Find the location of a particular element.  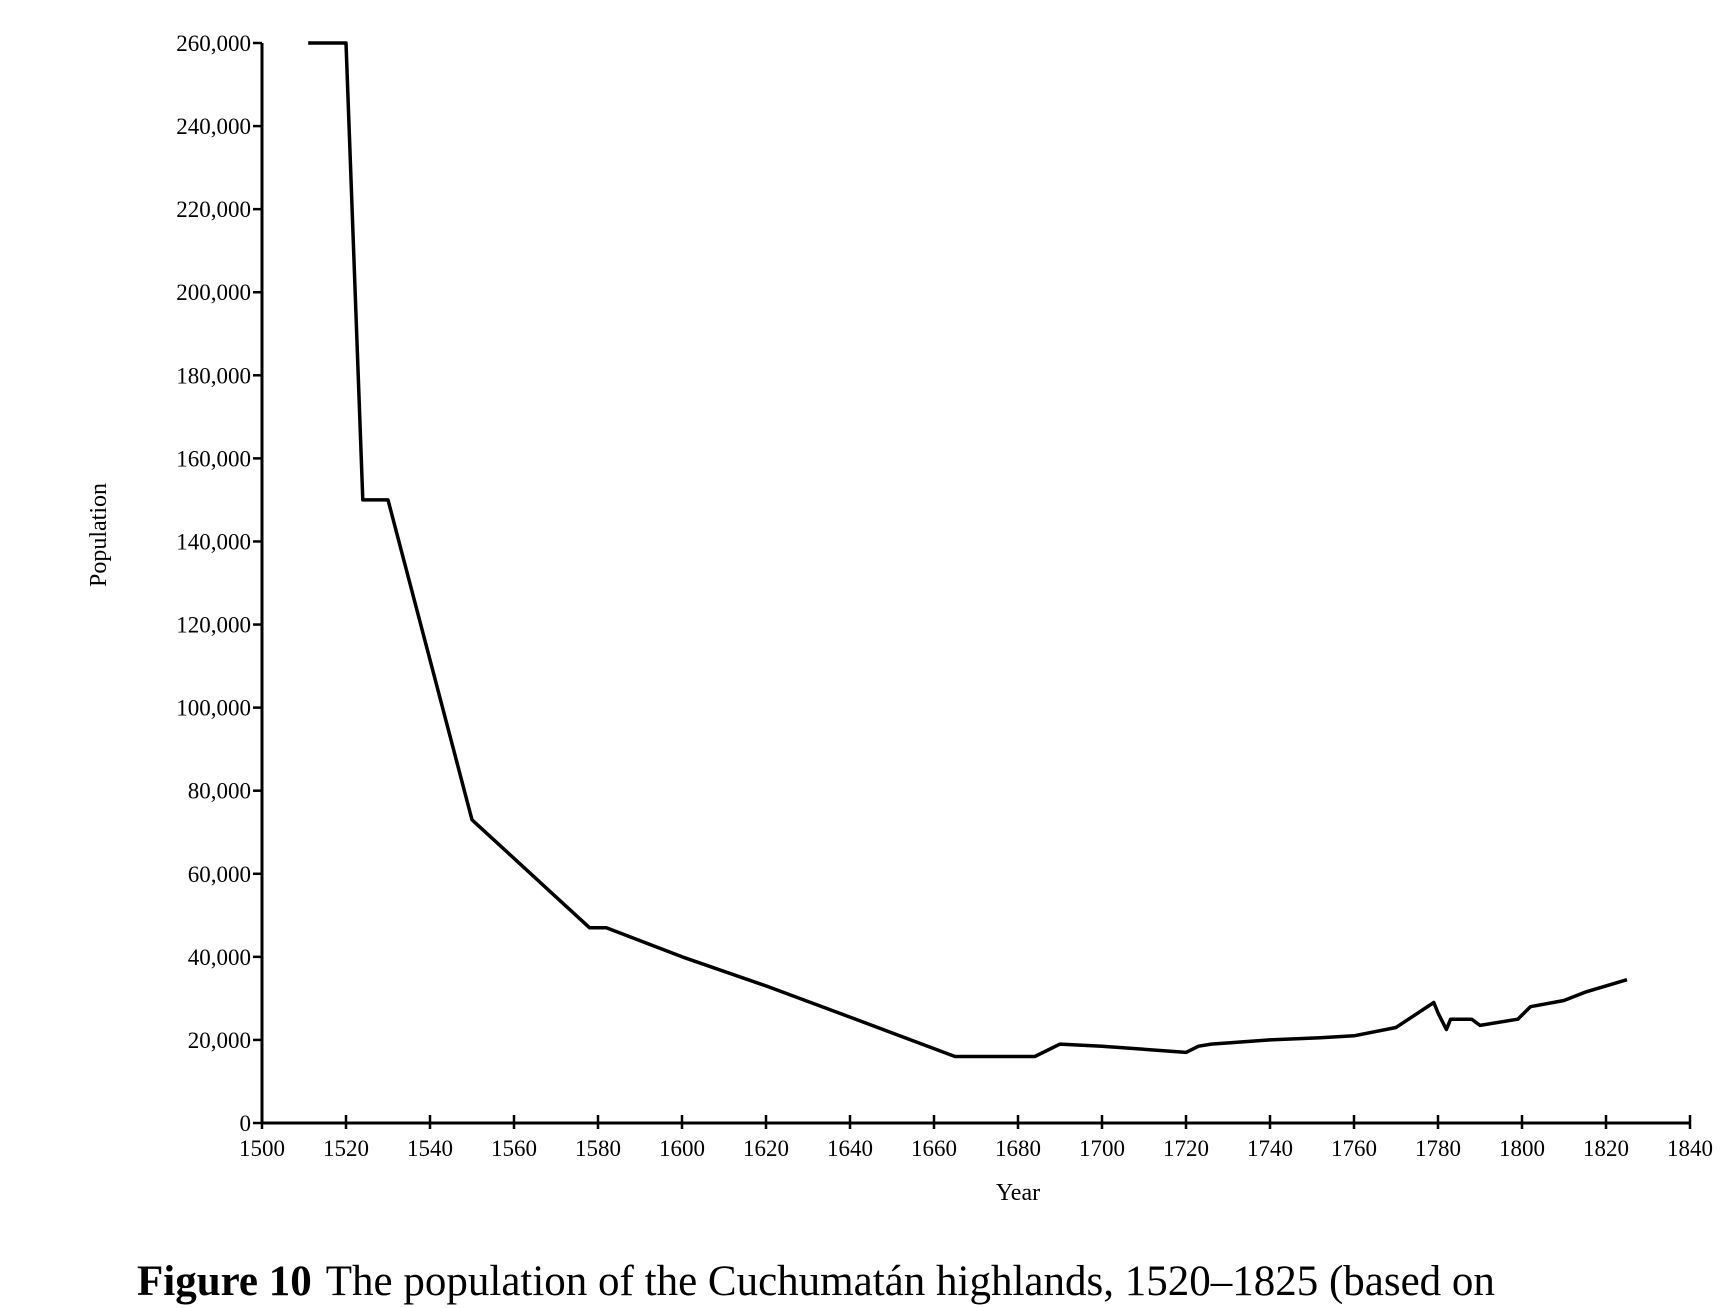

x-tick-label: 1740 is located at coordinates (1270, 1148).